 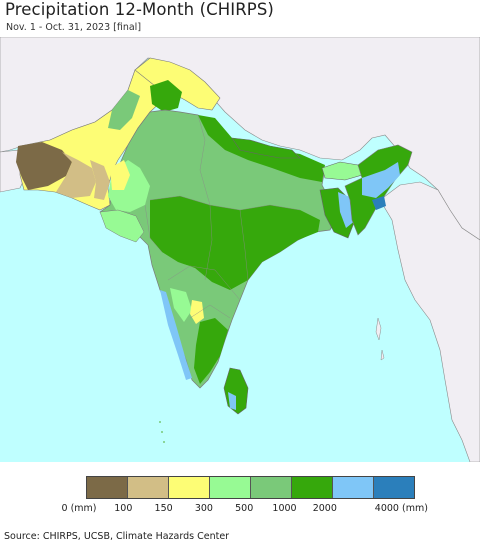 What do you see at coordinates (197, 312) in the screenshot?
I see `region-rayalaseema` at bounding box center [197, 312].